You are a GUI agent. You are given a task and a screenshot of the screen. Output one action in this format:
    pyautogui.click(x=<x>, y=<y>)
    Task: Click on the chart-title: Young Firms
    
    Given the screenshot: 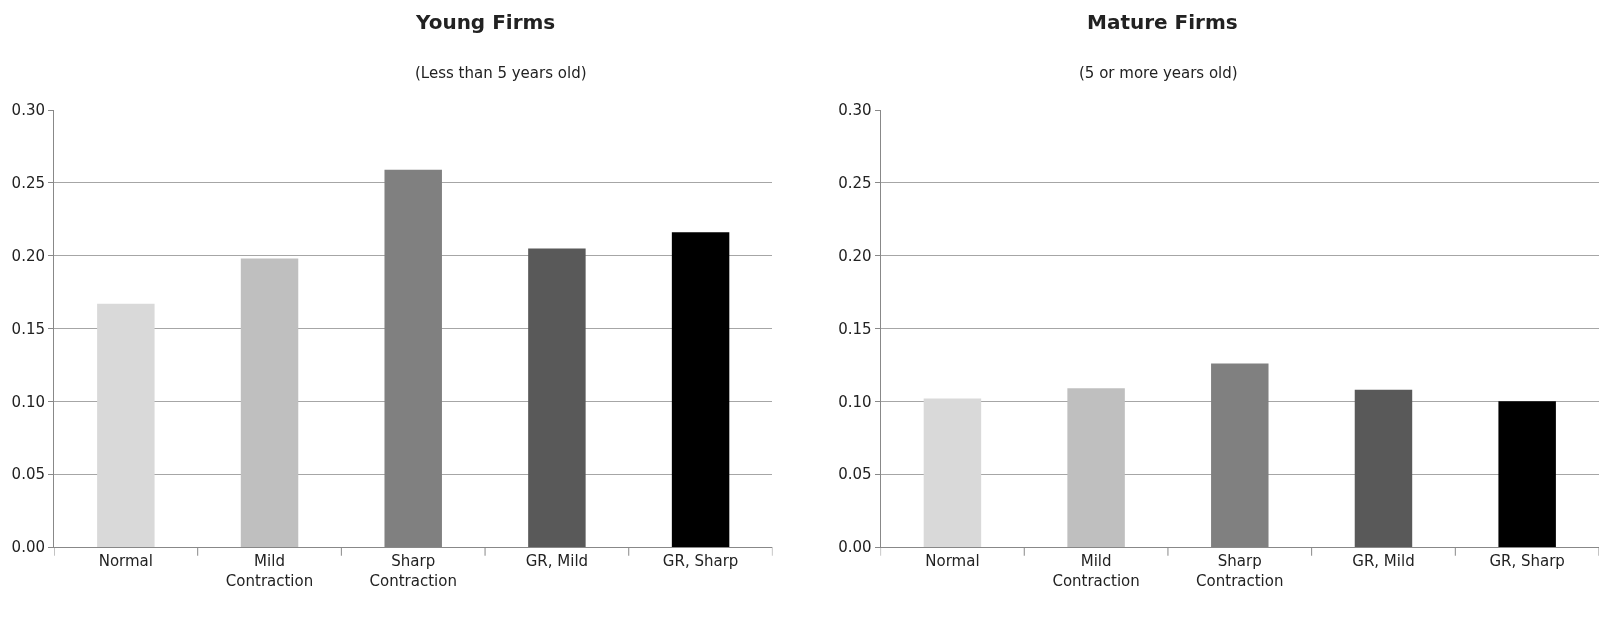 What is the action you would take?
    pyautogui.click(x=485, y=22)
    